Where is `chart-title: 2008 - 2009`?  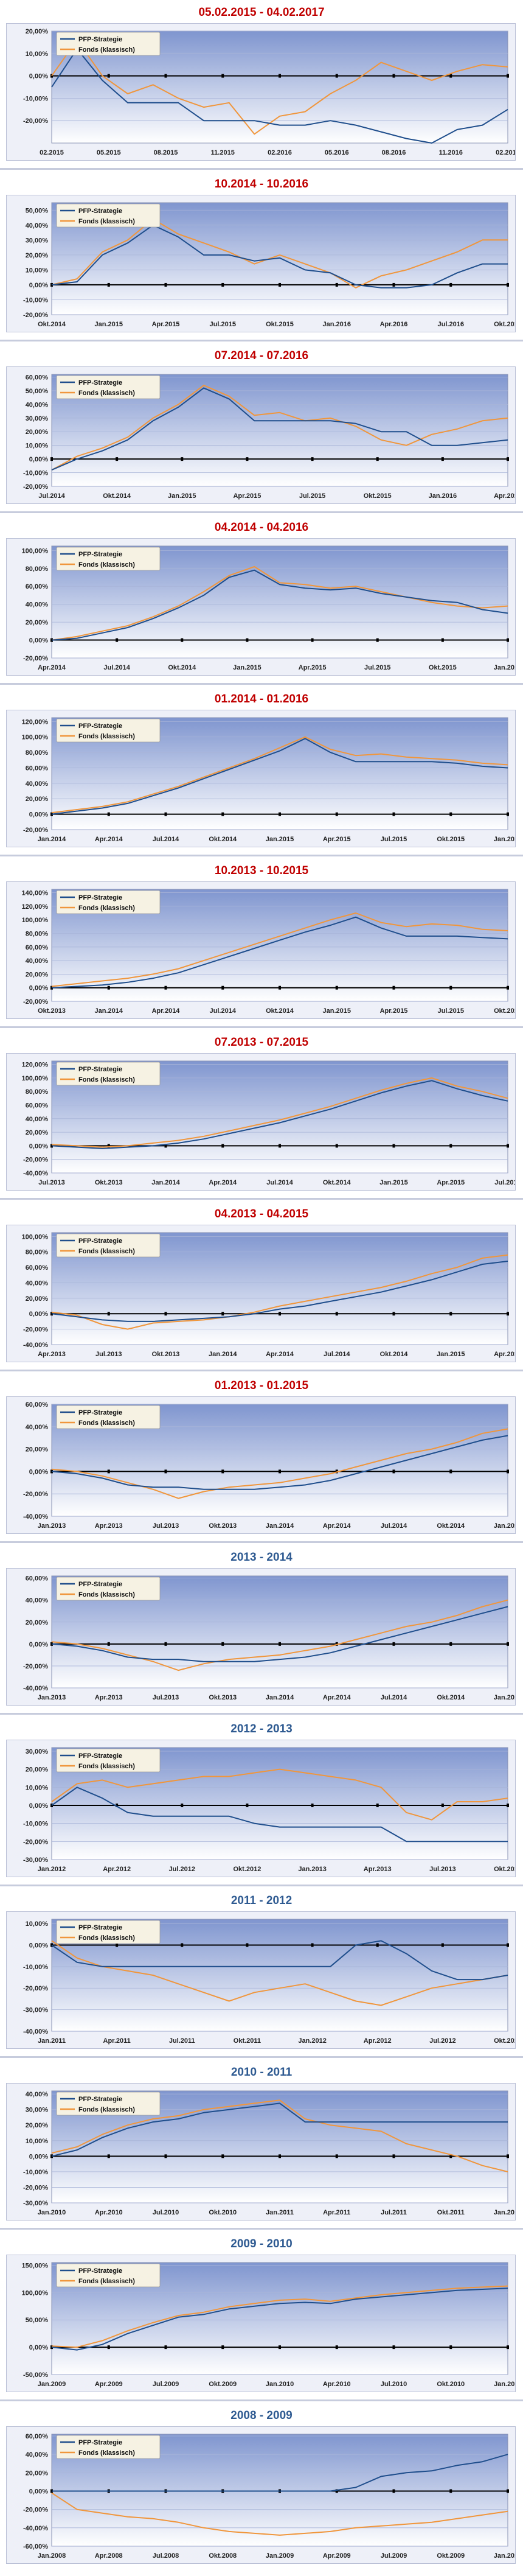 chart-title: 2008 - 2009 is located at coordinates (261, 2415).